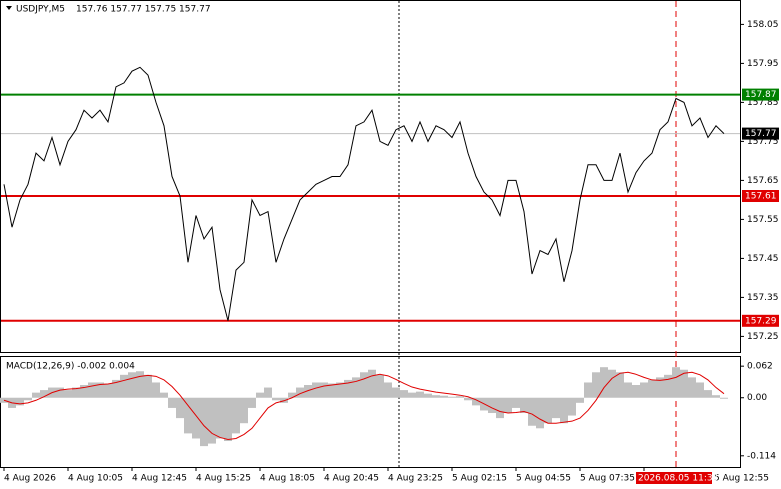 This screenshot has width=781, height=489. Describe the element at coordinates (763, 103) in the screenshot. I see `y-tick-label: 157.85` at that location.